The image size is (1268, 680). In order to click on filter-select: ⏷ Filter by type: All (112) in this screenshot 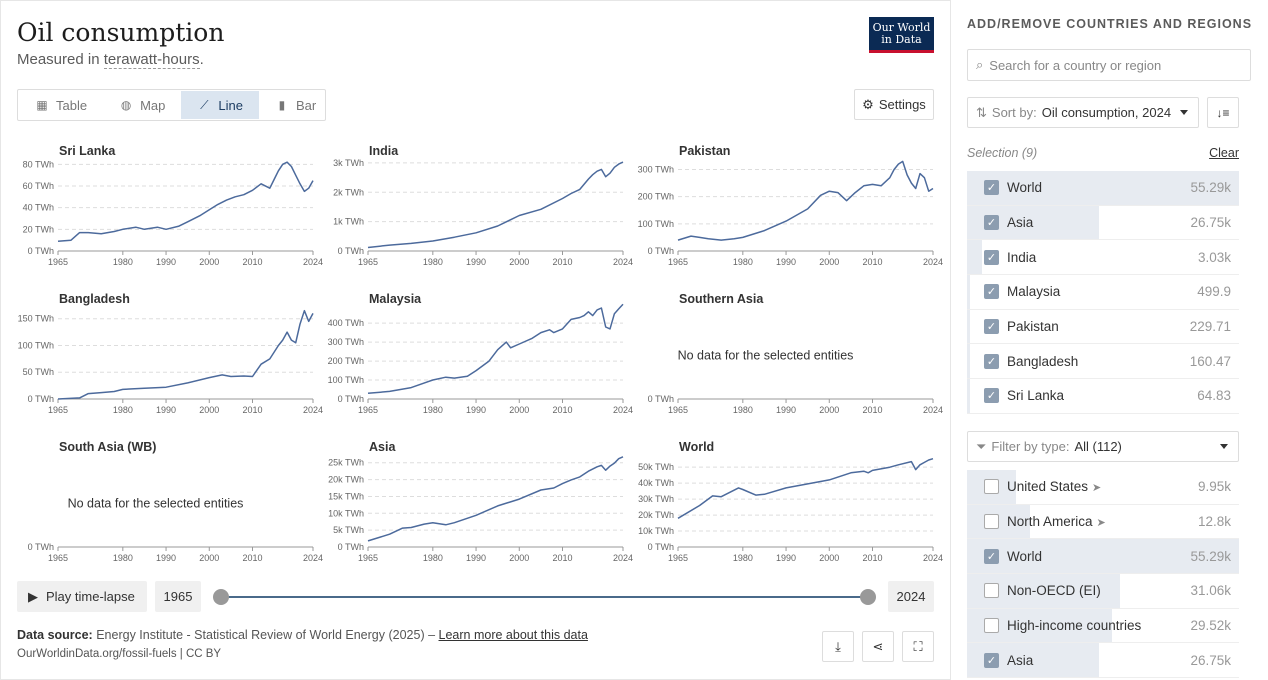, I will do `click(1103, 446)`.